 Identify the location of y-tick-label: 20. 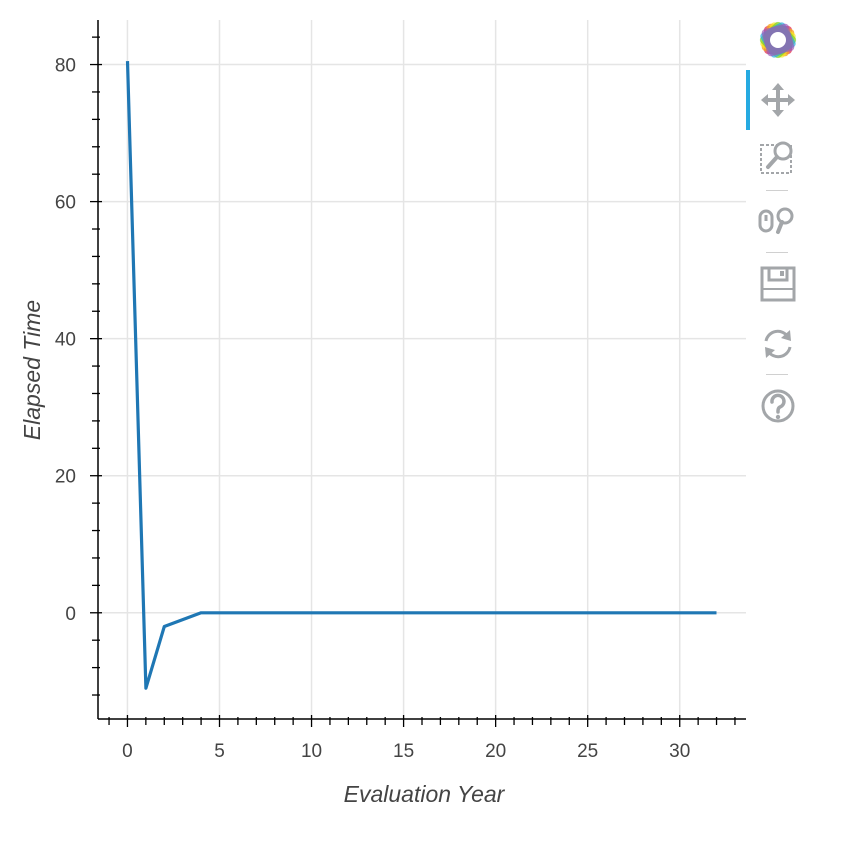
(65, 477).